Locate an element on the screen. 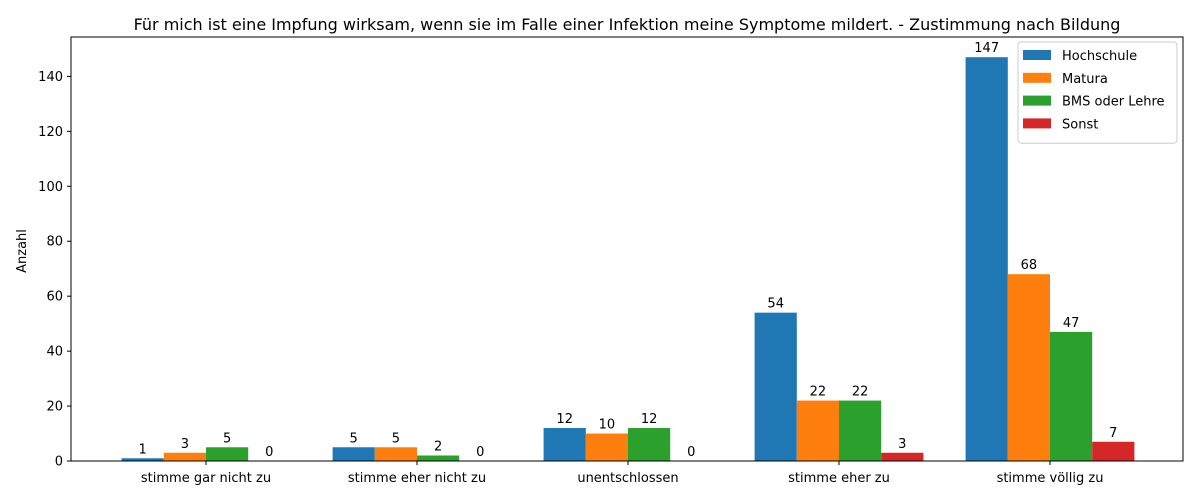  bar-value-label: 10 is located at coordinates (607, 425).